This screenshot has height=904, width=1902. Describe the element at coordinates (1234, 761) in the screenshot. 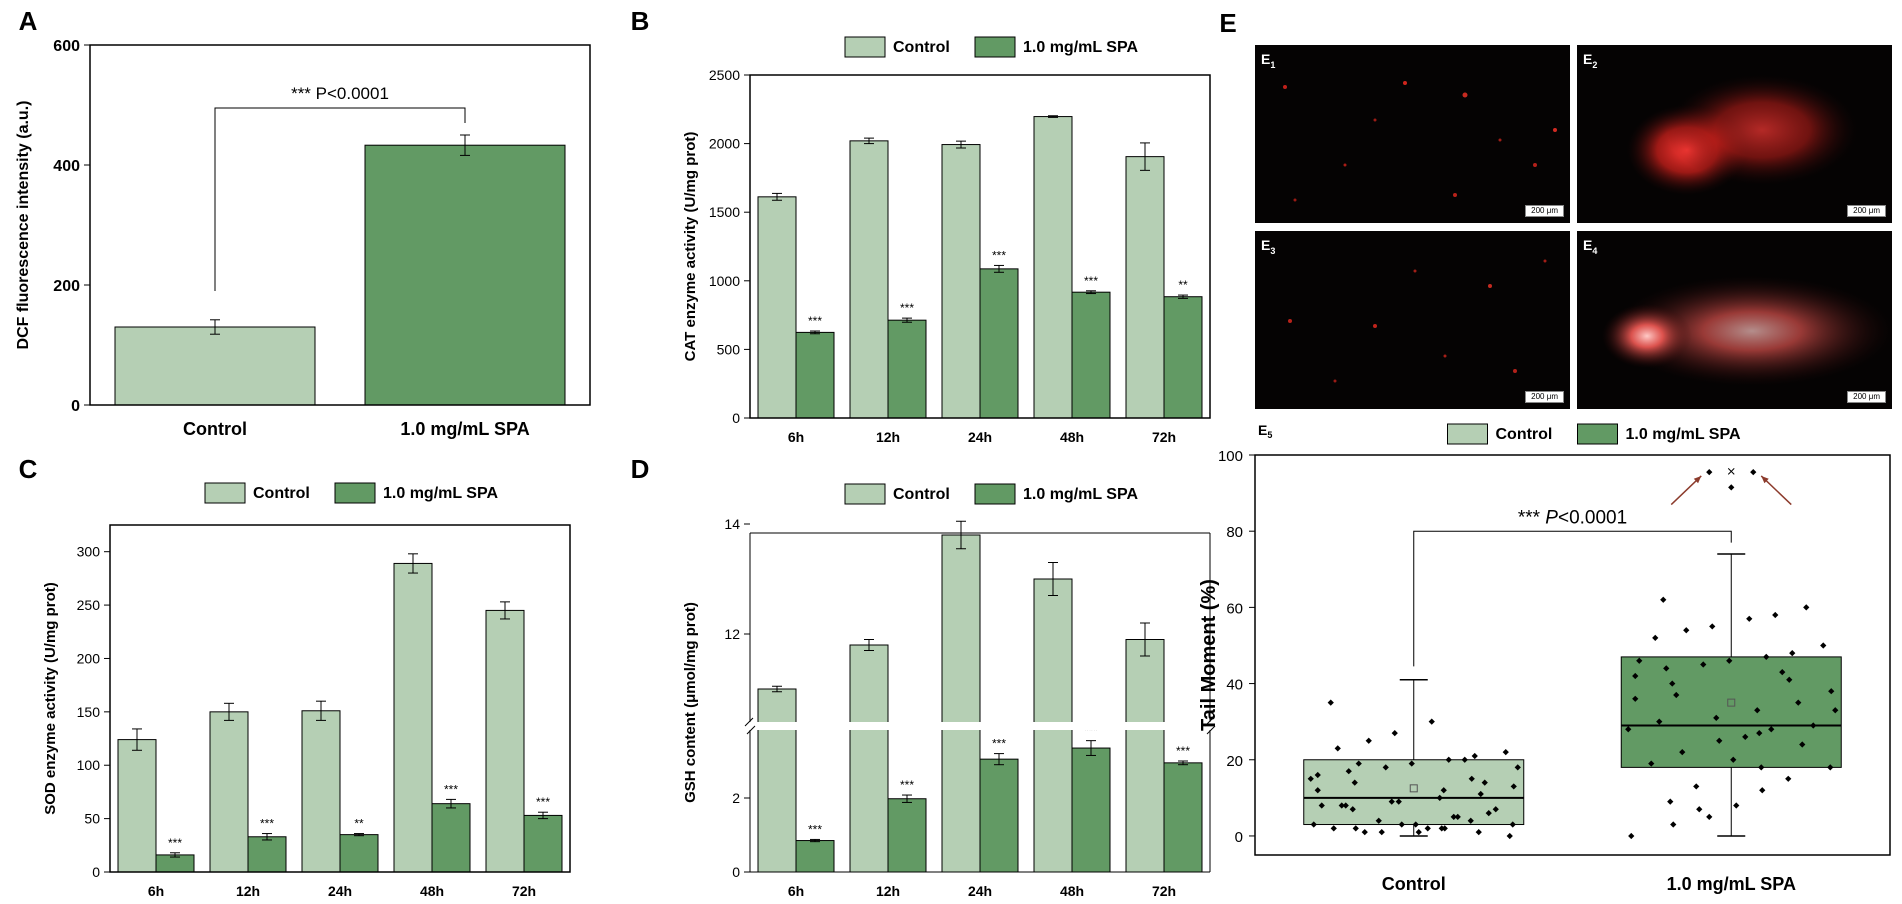

I see `y-tick-label: 20` at that location.